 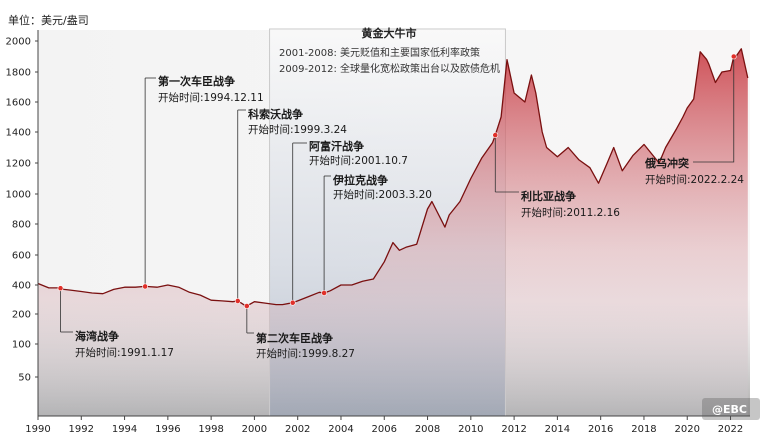 I want to click on annotation-title: 海湾战争, so click(x=97, y=336).